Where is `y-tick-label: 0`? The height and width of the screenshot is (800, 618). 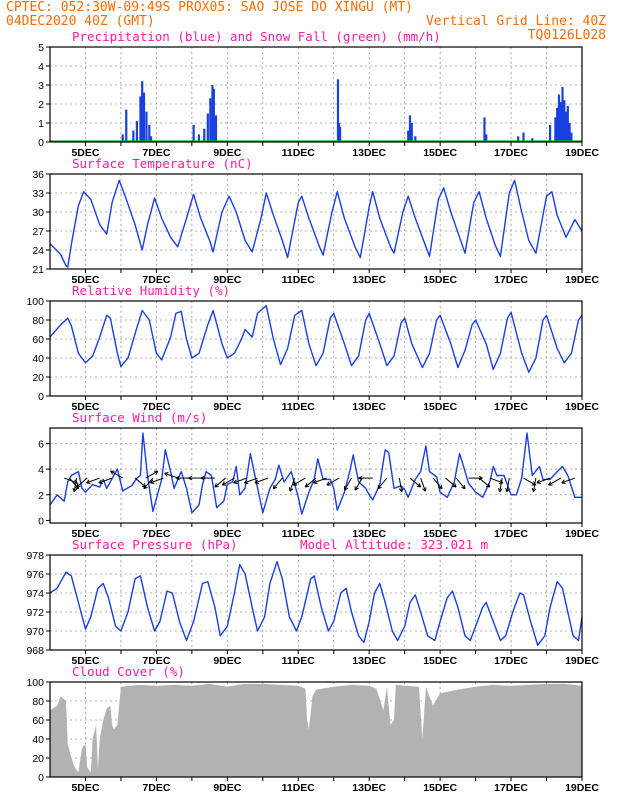 y-tick-label: 0 is located at coordinates (41, 778).